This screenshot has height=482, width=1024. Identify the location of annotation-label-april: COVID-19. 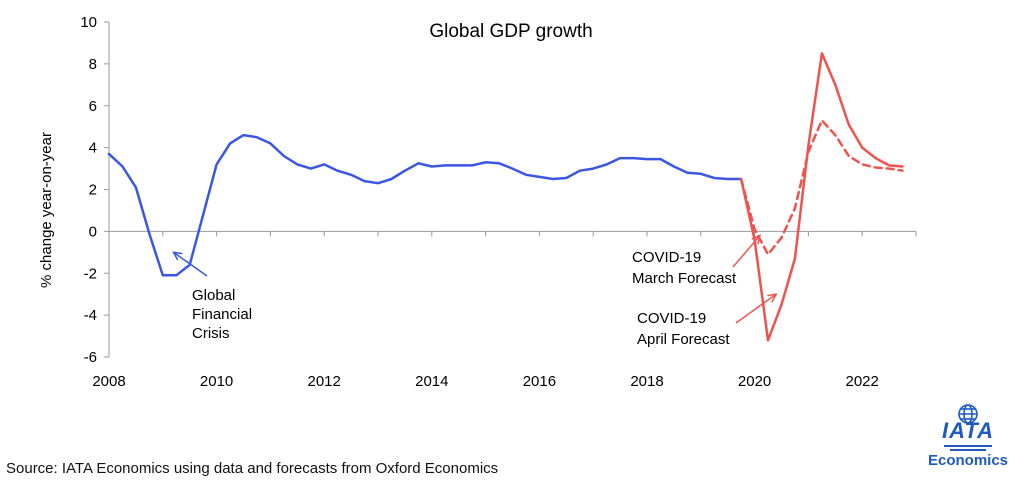
(671, 318).